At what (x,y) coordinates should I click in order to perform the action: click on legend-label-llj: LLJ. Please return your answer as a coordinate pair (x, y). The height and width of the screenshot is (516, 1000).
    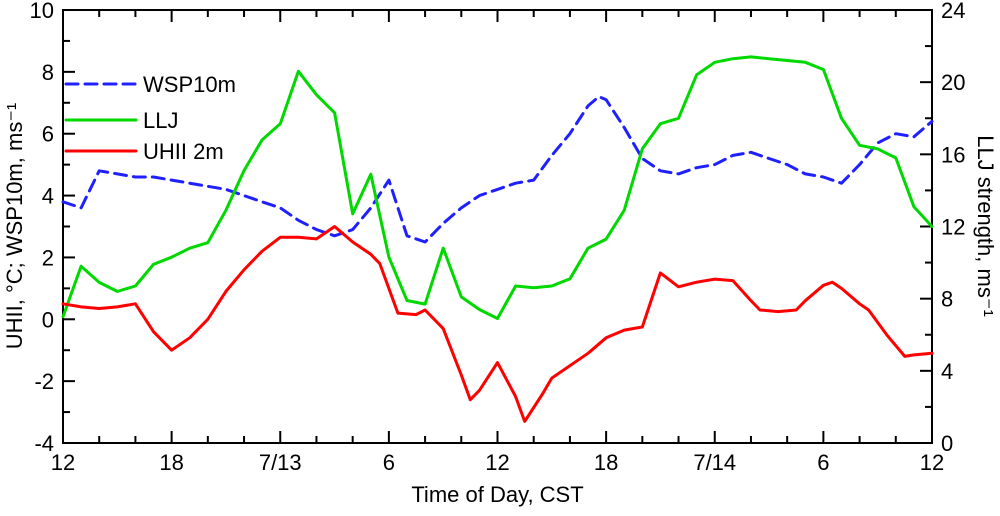
    Looking at the image, I should click on (160, 120).